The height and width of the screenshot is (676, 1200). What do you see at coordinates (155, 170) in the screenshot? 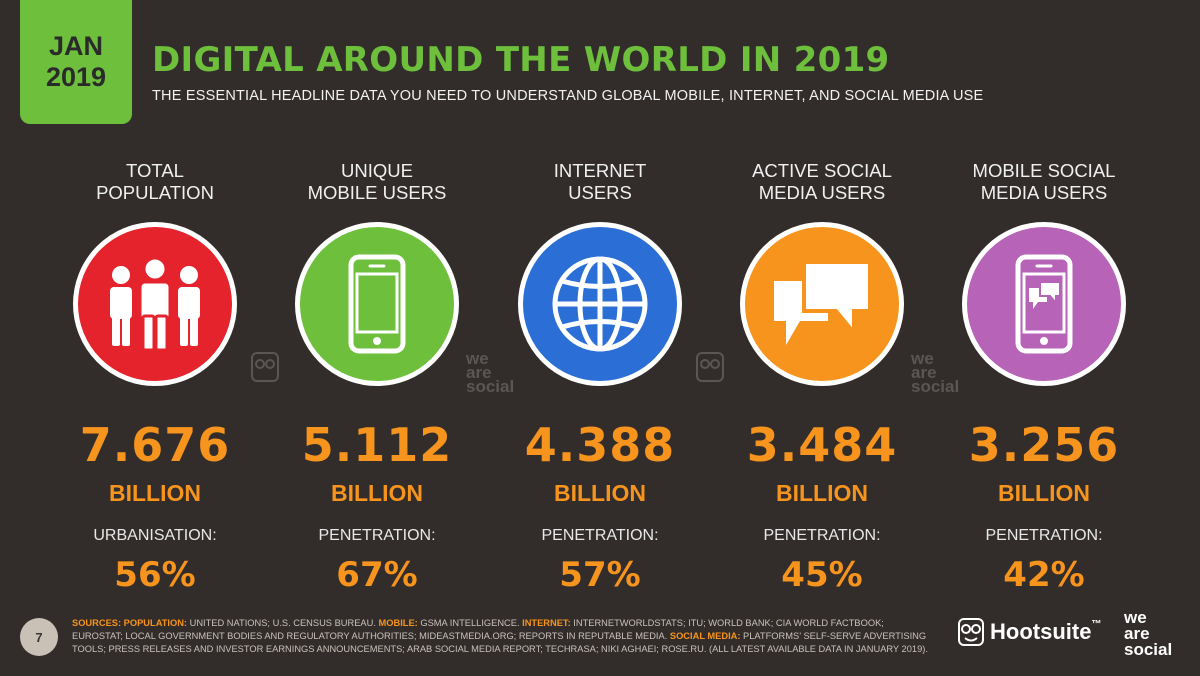
I see `stat-label-line1: TOTAL` at bounding box center [155, 170].